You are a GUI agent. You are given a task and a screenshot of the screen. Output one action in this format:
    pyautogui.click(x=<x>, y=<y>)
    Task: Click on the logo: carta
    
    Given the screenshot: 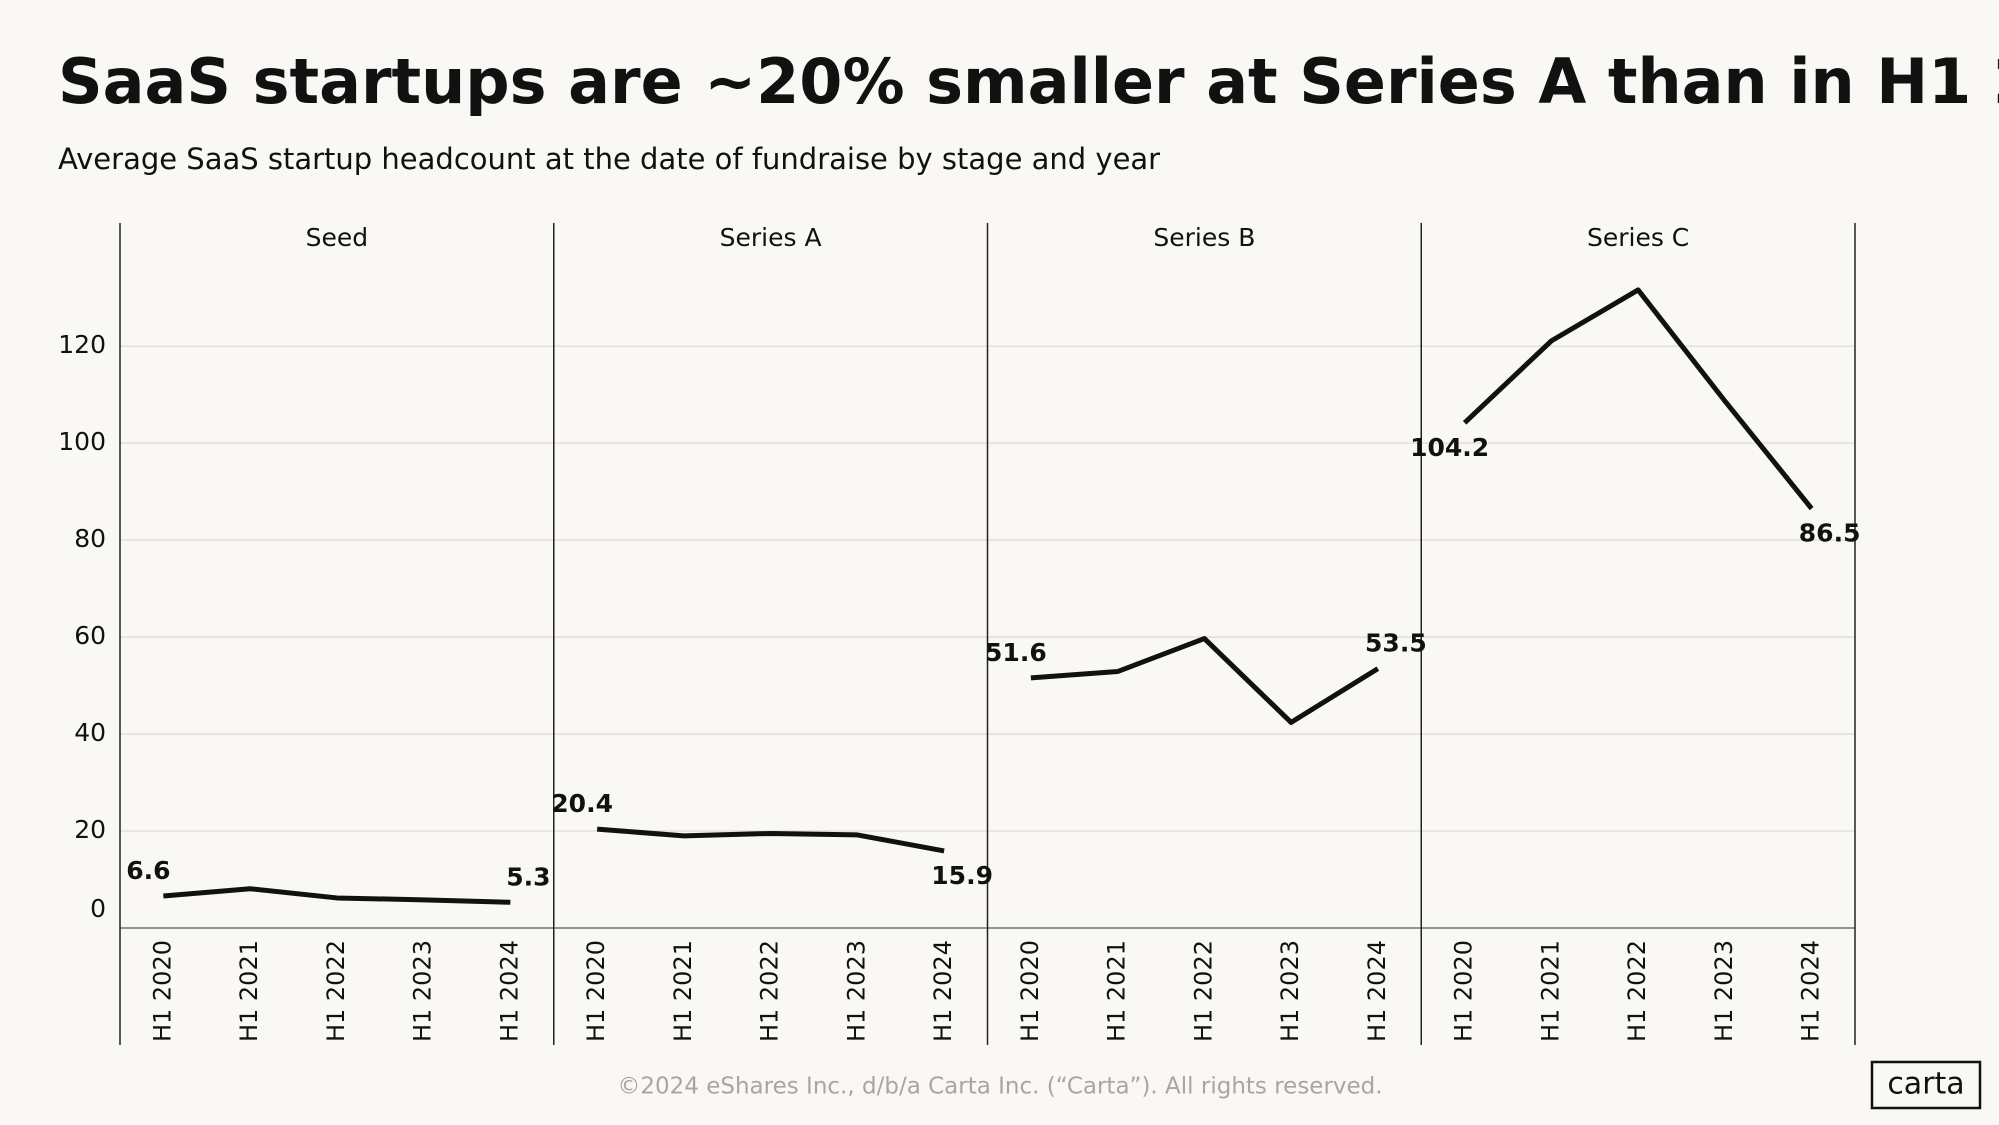 What is the action you would take?
    pyautogui.click(x=1925, y=1084)
    